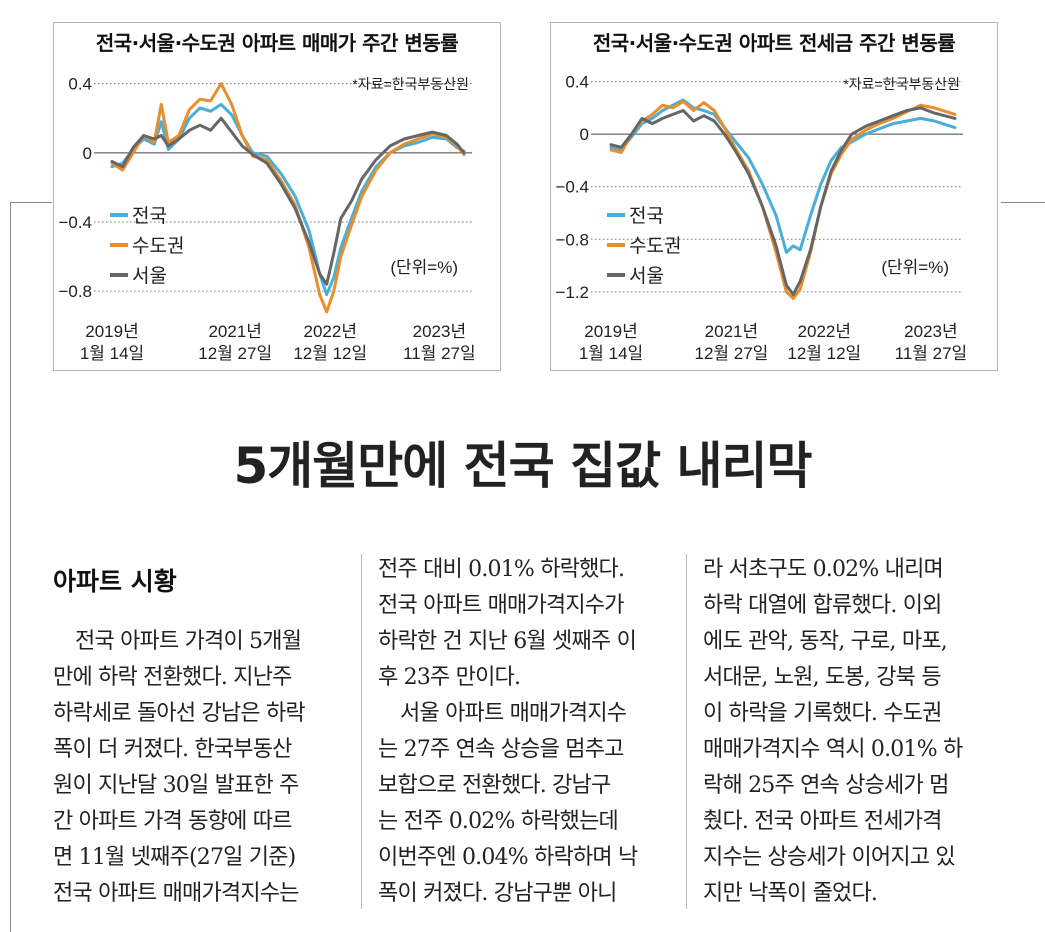 Image resolution: width=1045 pixels, height=932 pixels. Describe the element at coordinates (498, 821) in the screenshot. I see `article-line: 는 전주 0.02% 하락했는데` at that location.